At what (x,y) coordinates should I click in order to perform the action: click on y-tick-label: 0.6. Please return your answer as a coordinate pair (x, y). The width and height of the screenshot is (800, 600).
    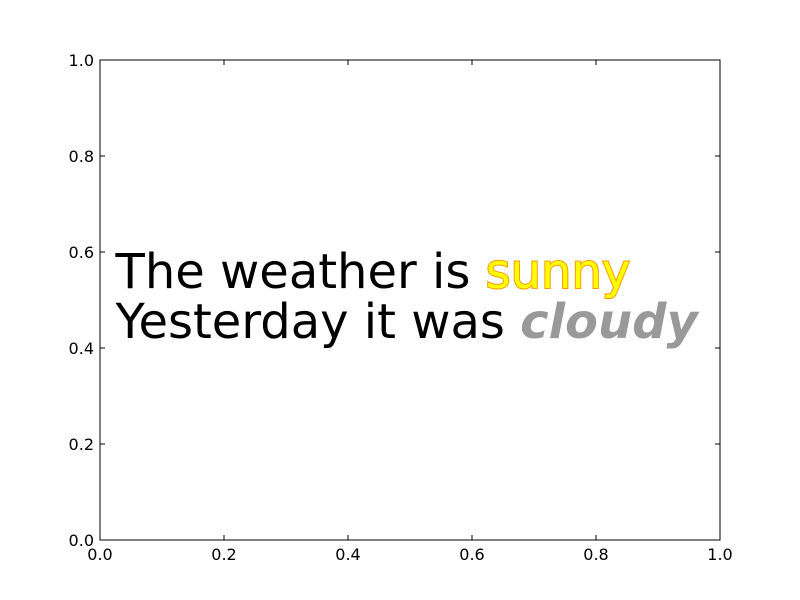
    Looking at the image, I should click on (81, 252).